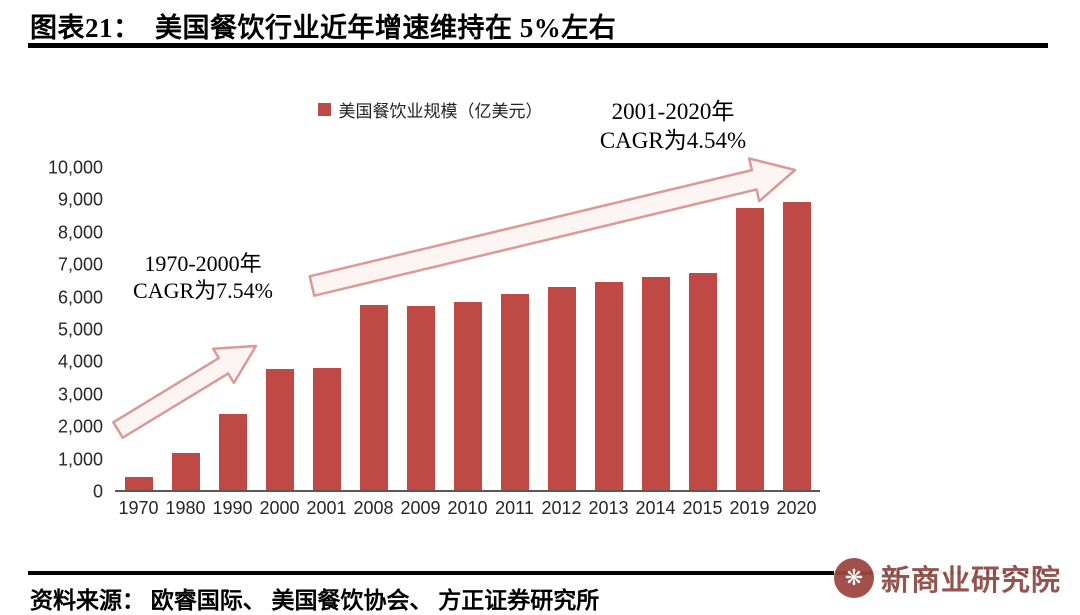 This screenshot has width=1080, height=615. I want to click on x-tick-label: 2019, so click(749, 508).